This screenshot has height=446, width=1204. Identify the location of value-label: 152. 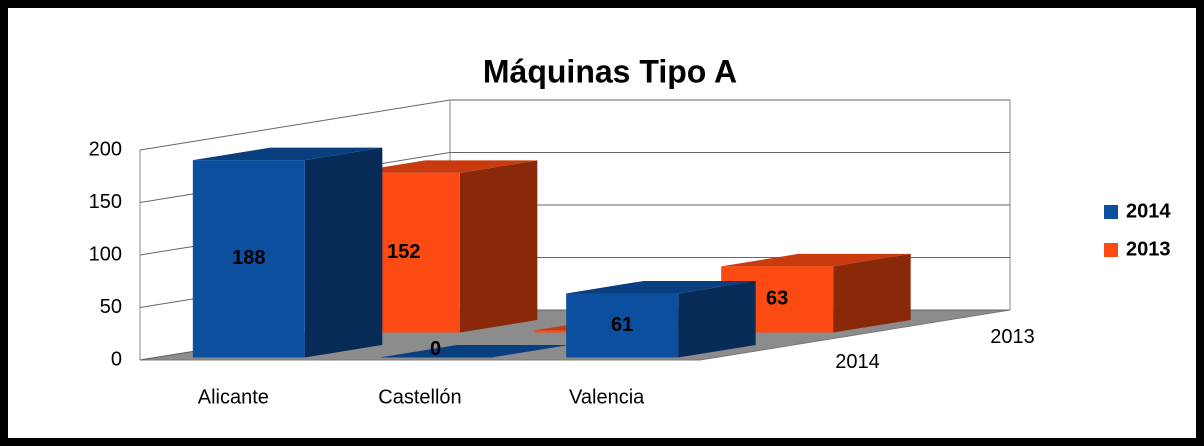
(403, 252).